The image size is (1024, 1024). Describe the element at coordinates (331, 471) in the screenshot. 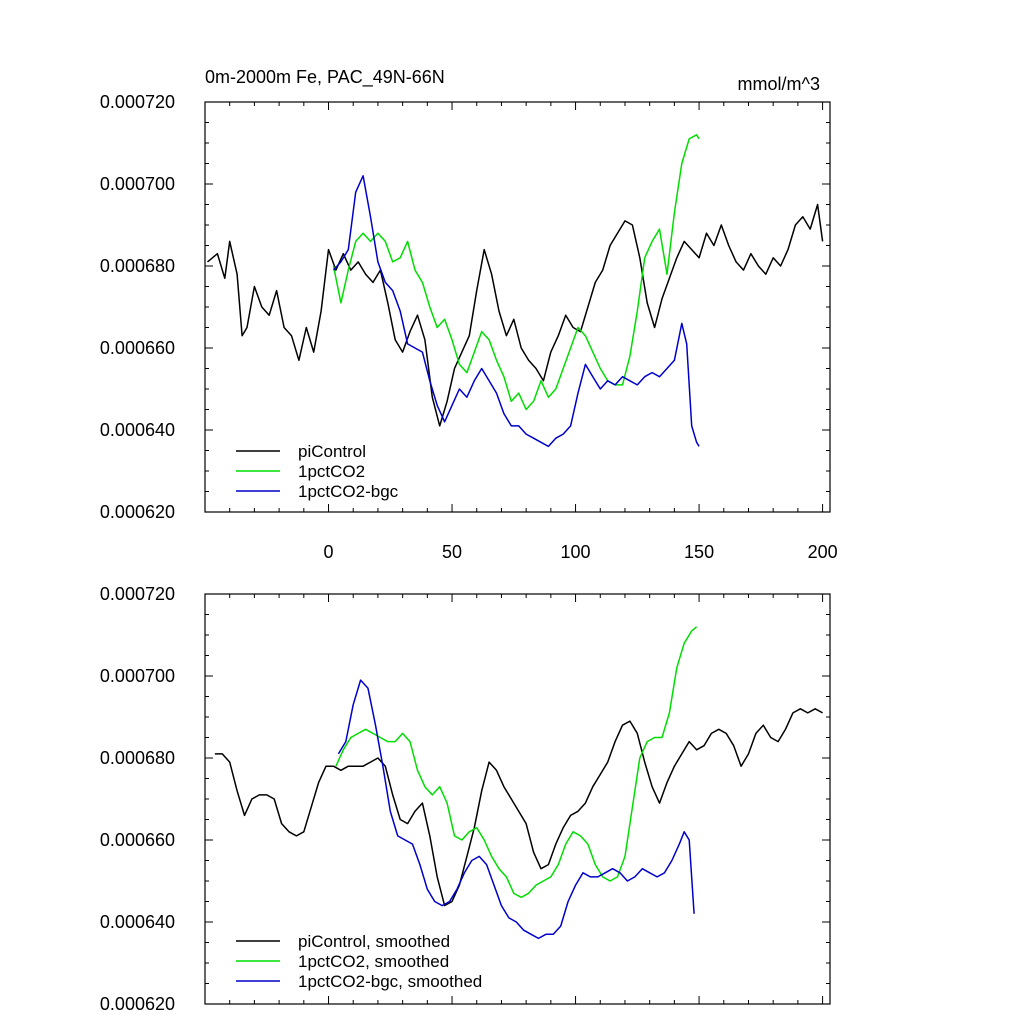

I see `legend-label: 1pctCO2` at that location.